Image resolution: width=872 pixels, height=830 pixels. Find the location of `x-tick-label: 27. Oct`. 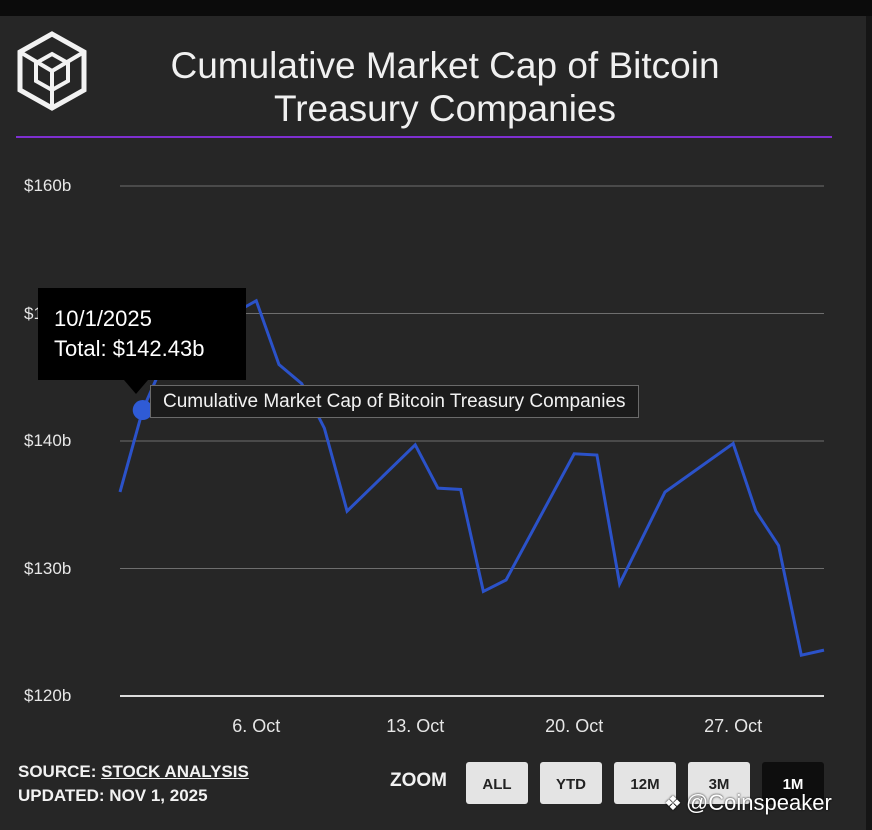

x-tick-label: 27. Oct is located at coordinates (733, 726).